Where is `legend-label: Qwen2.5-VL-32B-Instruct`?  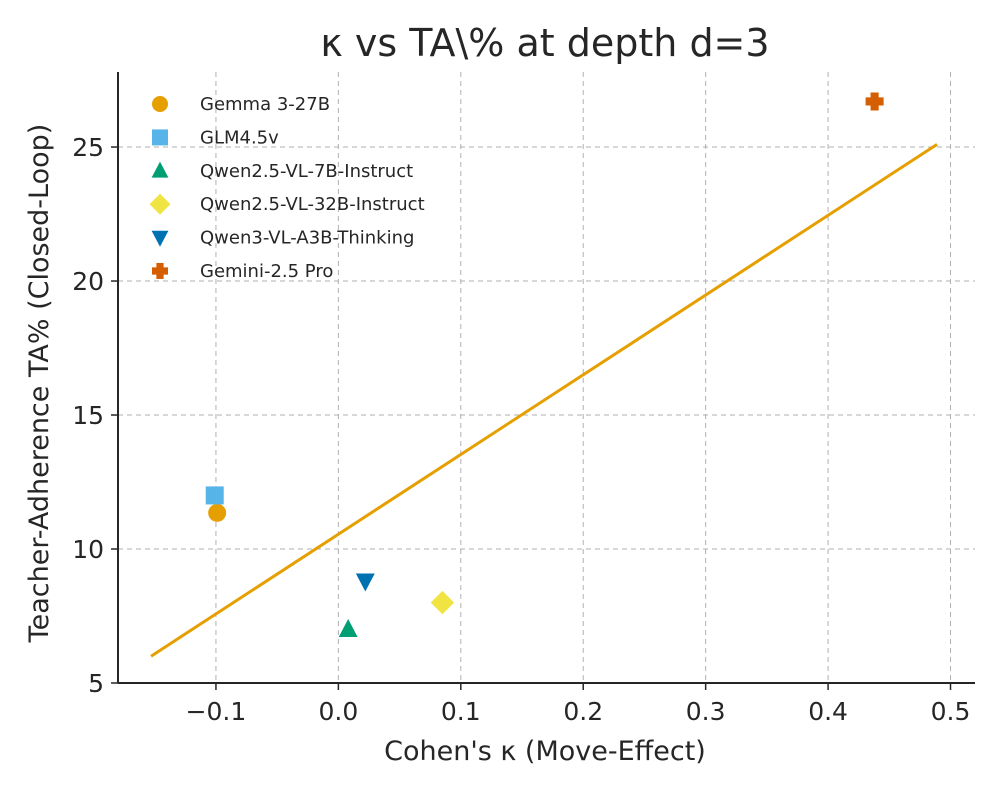
legend-label: Qwen2.5-VL-32B-Instruct is located at coordinates (312, 204).